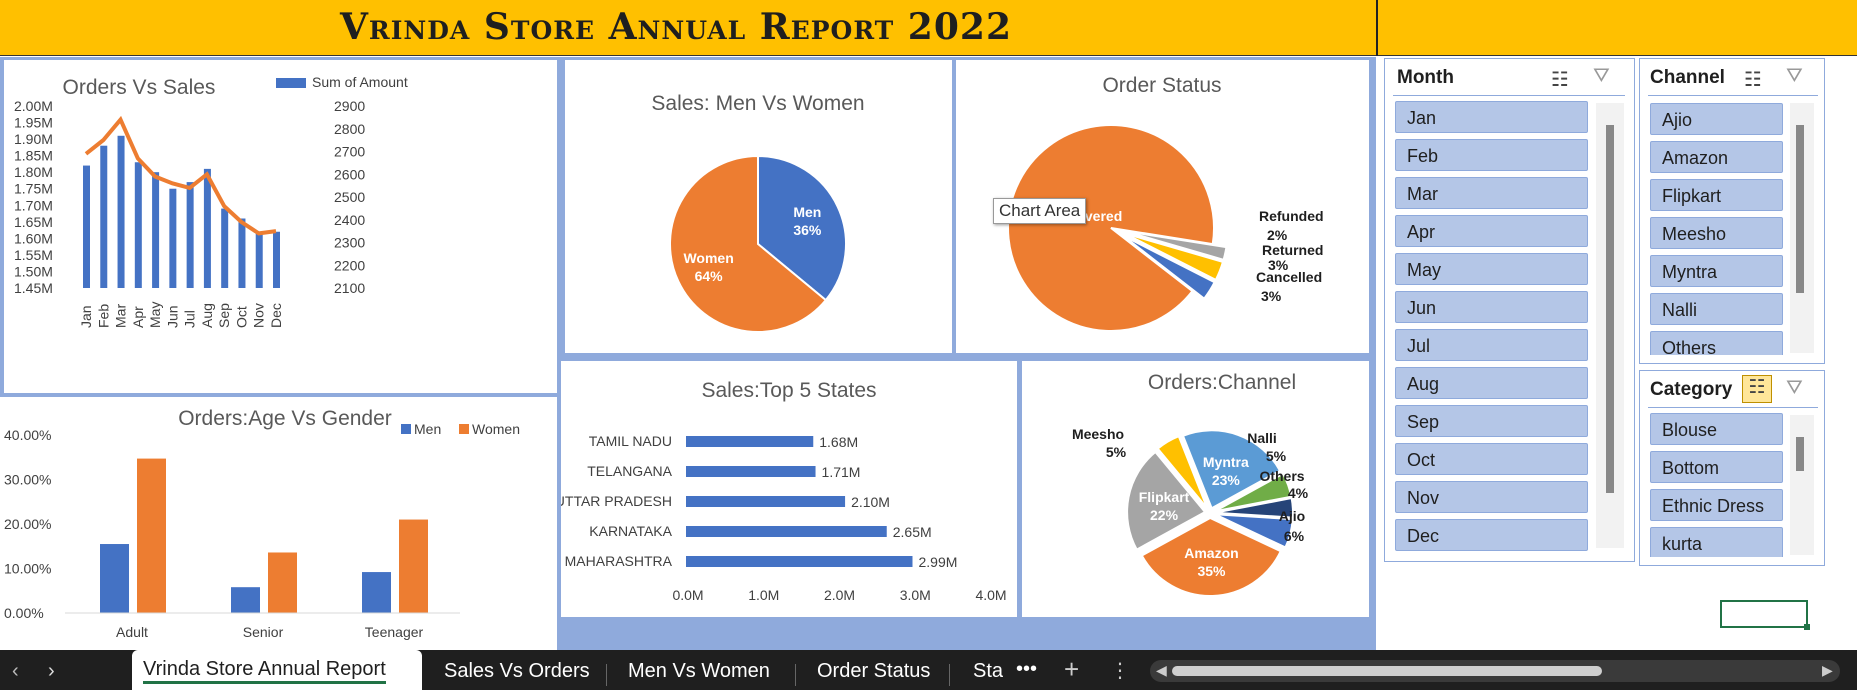 Image resolution: width=1857 pixels, height=690 pixels. What do you see at coordinates (1716, 505) in the screenshot?
I see `slicer-item-ethnic-dress: Ethnic Dress` at bounding box center [1716, 505].